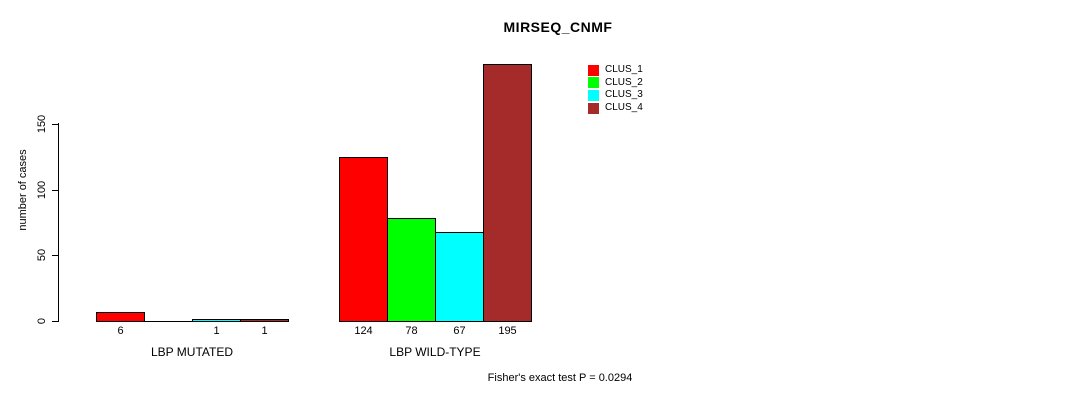  Describe the element at coordinates (507, 330) in the screenshot. I see `bar-value-label: 195` at that location.